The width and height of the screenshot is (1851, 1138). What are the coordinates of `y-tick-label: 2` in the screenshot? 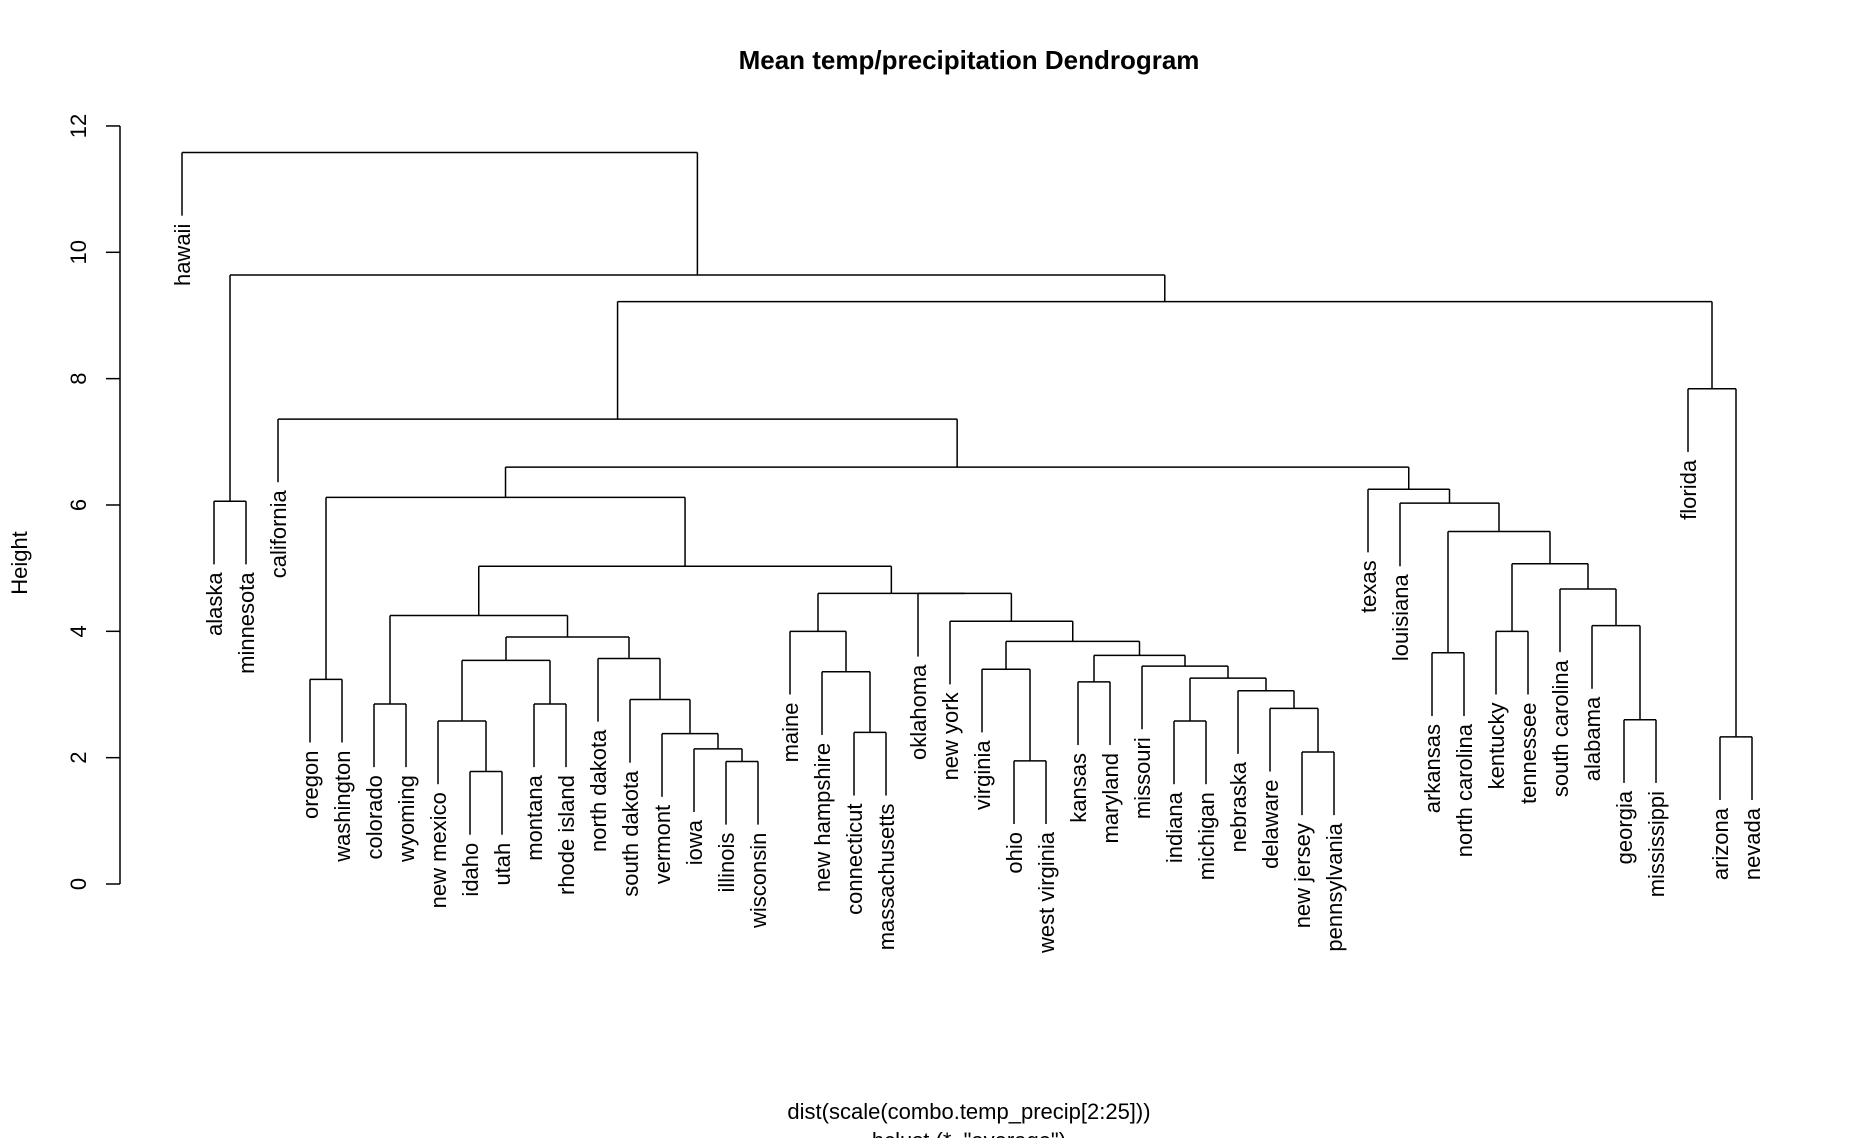 It's located at (78, 758).